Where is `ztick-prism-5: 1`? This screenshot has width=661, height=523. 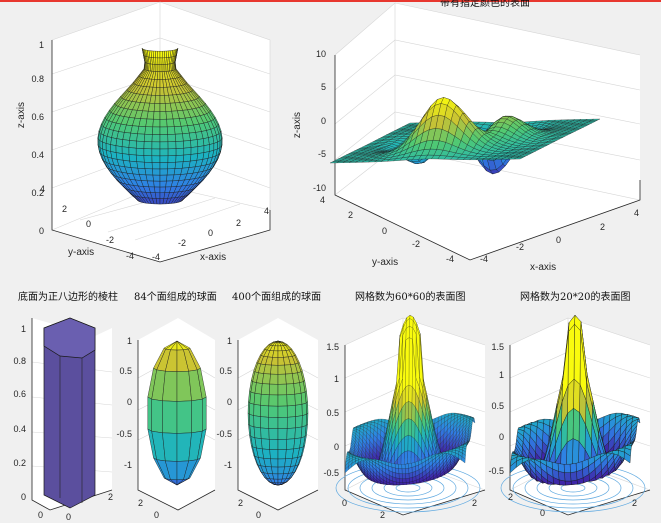 ztick-prism-5: 1 is located at coordinates (23, 329).